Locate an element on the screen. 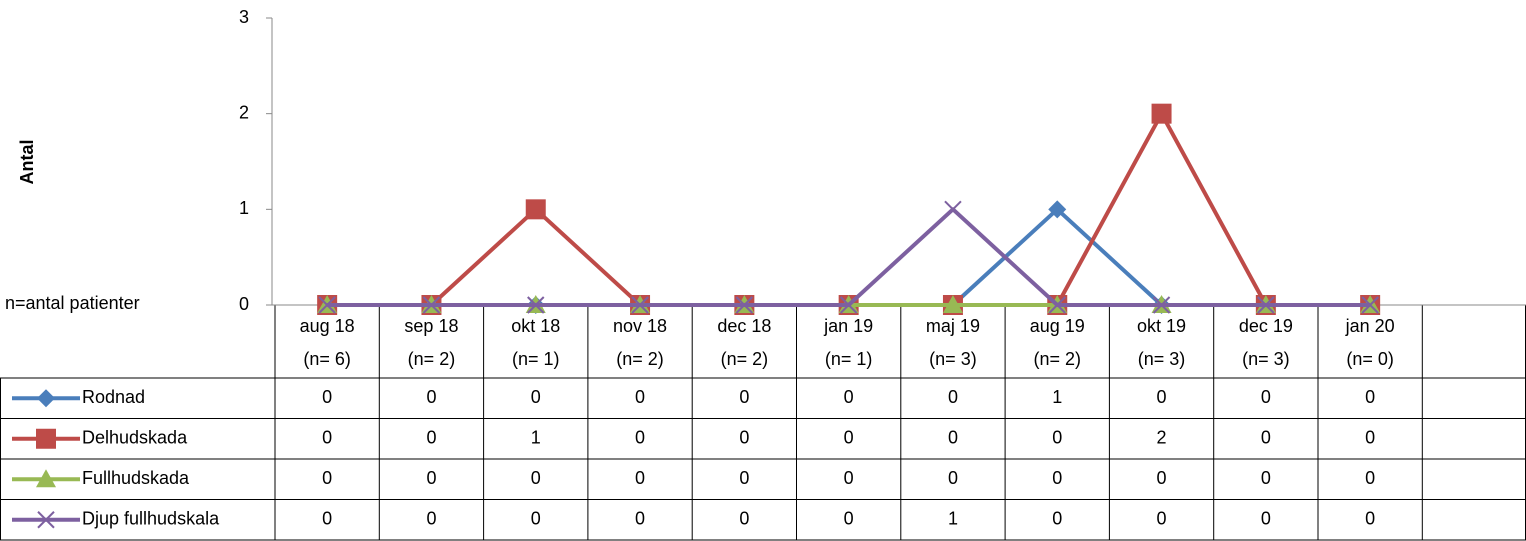 The image size is (1526, 541). y-tick-label: 1 is located at coordinates (244, 208).